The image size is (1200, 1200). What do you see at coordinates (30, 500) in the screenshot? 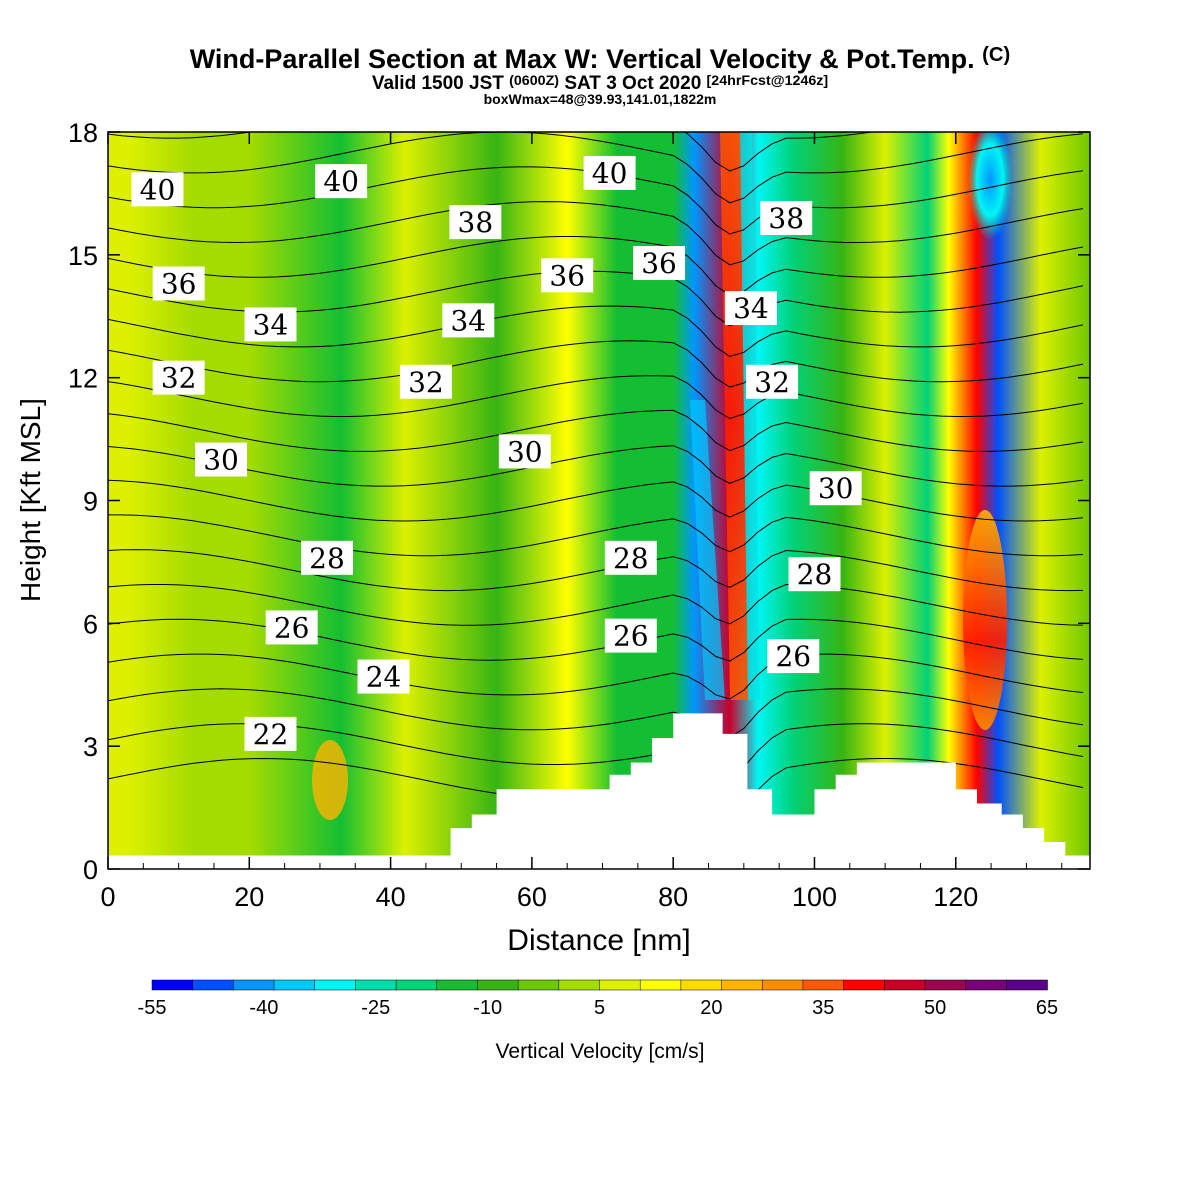
I see `y-axis-label: Height [Kft MSL]` at bounding box center [30, 500].